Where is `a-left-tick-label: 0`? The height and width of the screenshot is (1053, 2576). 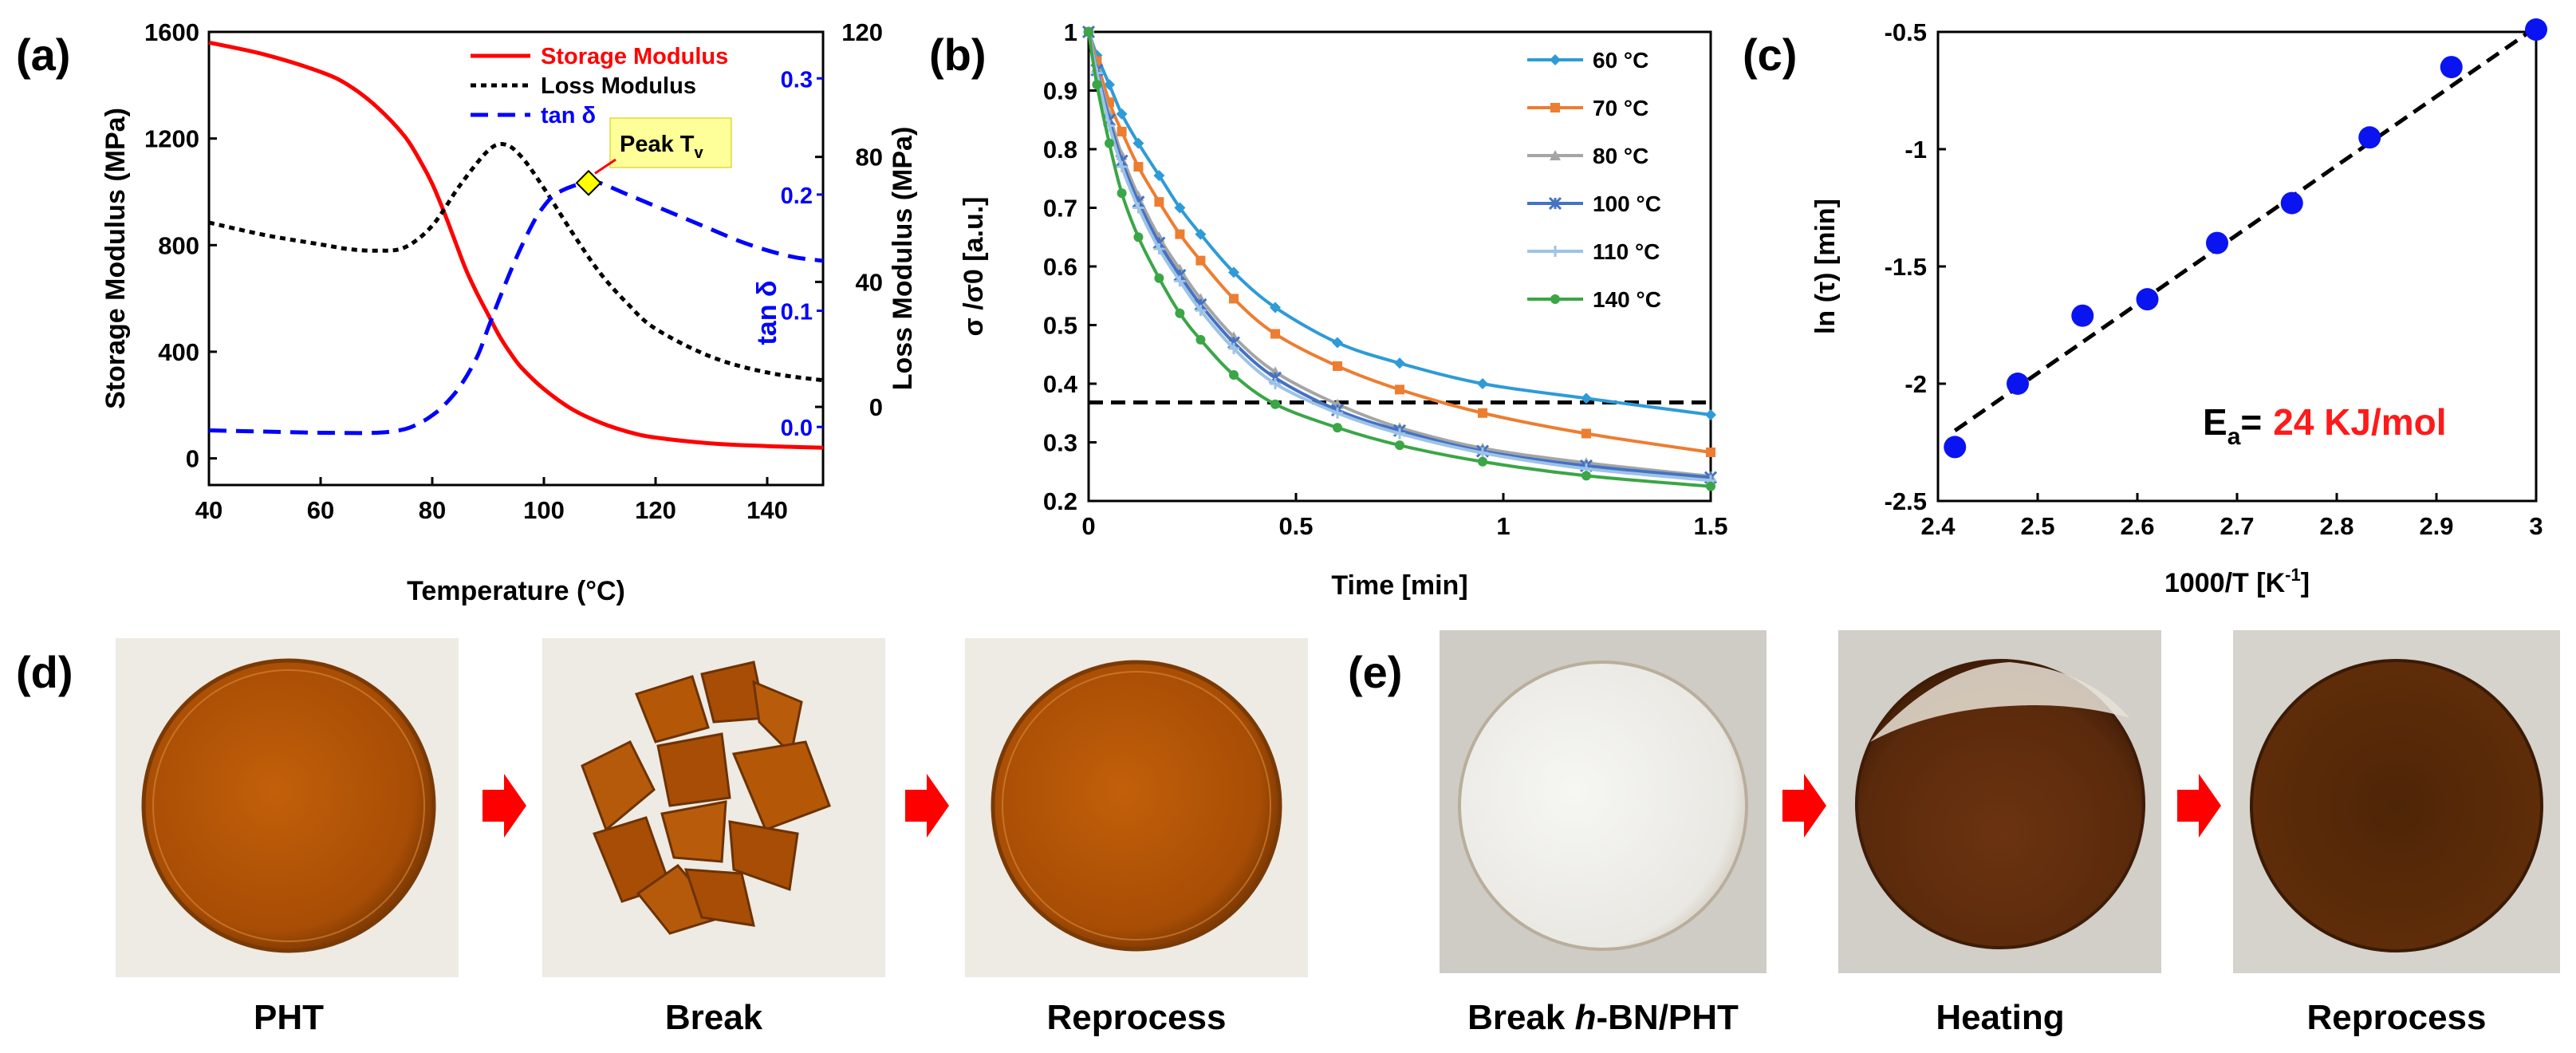 a-left-tick-label: 0 is located at coordinates (192, 459).